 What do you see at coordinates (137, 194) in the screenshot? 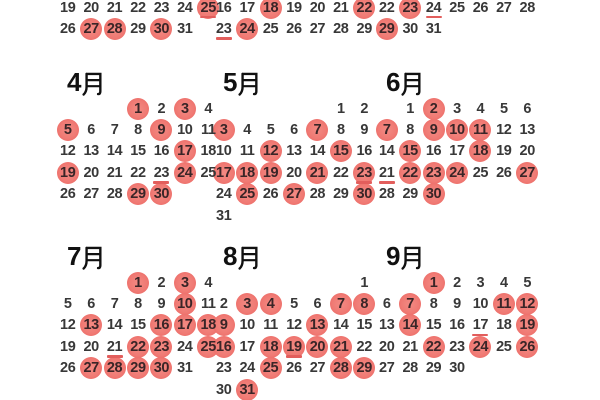
I see `calendar-day: 29` at bounding box center [137, 194].